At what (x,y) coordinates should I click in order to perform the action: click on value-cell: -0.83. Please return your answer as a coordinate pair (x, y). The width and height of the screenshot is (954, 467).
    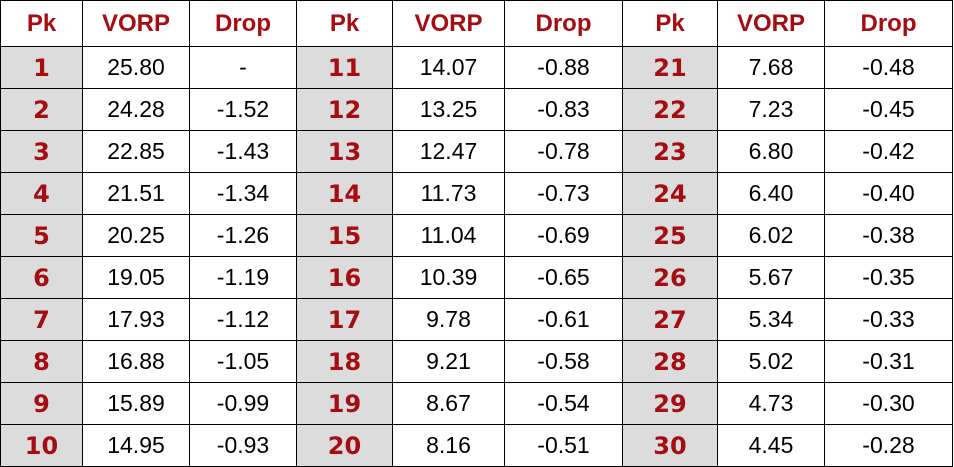
    Looking at the image, I should click on (563, 109).